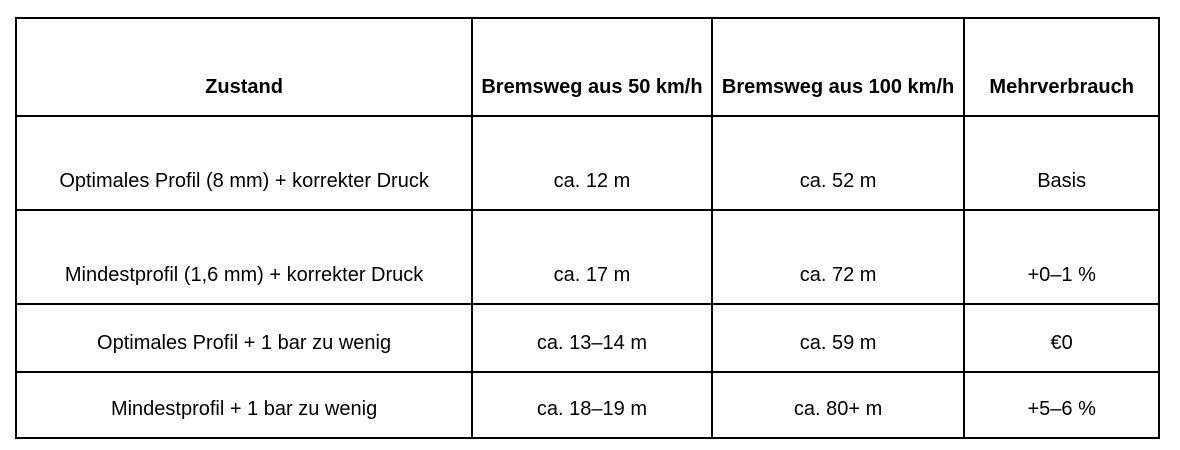 The width and height of the screenshot is (1180, 450). What do you see at coordinates (592, 163) in the screenshot?
I see `cell-bremsweg-50: ca. 12 m` at bounding box center [592, 163].